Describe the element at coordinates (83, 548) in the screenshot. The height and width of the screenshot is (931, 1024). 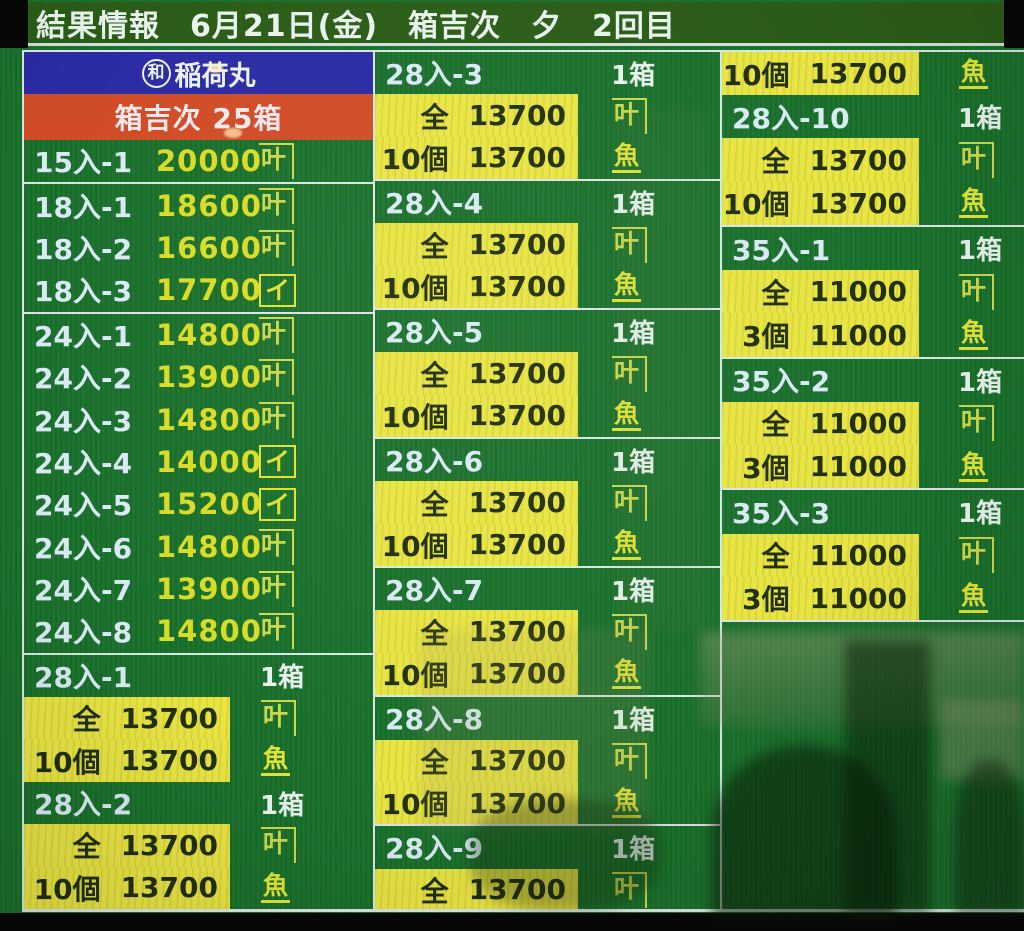
I see `lot-label: 24入-6` at that location.